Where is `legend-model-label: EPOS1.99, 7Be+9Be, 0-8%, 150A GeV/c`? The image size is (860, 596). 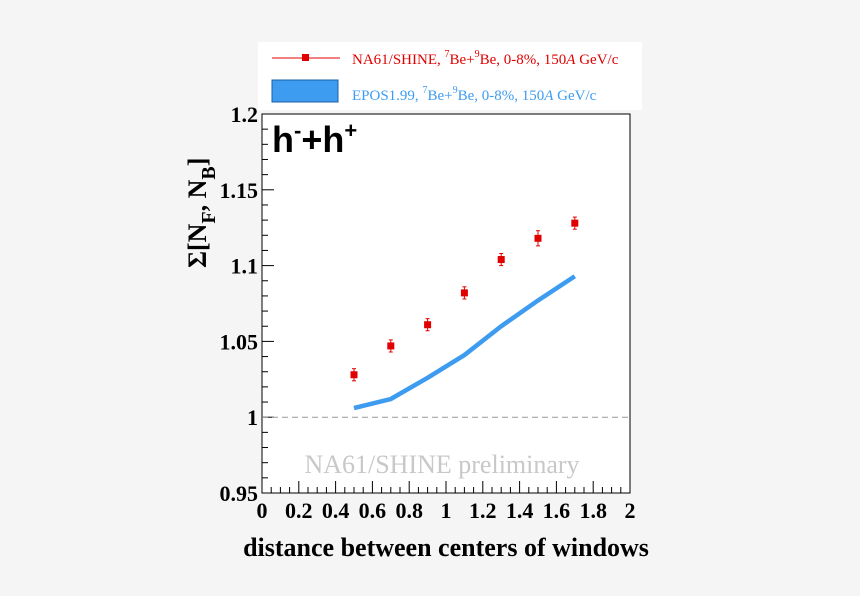
legend-model-label: EPOS1.99, 7Be+9Be, 0-8%, 150A GeV/c is located at coordinates (474, 94).